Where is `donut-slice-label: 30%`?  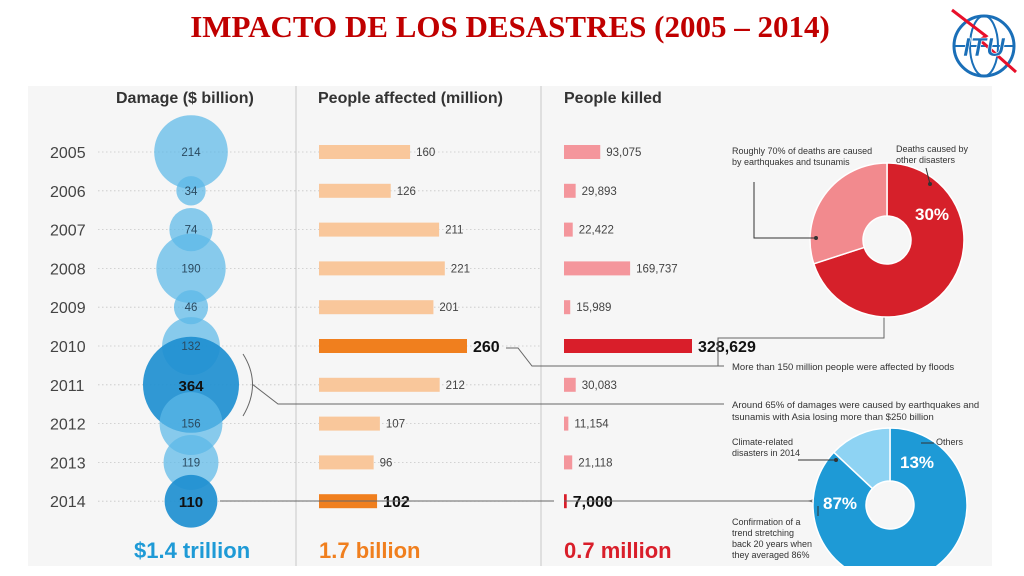
donut-slice-label: 30% is located at coordinates (932, 214).